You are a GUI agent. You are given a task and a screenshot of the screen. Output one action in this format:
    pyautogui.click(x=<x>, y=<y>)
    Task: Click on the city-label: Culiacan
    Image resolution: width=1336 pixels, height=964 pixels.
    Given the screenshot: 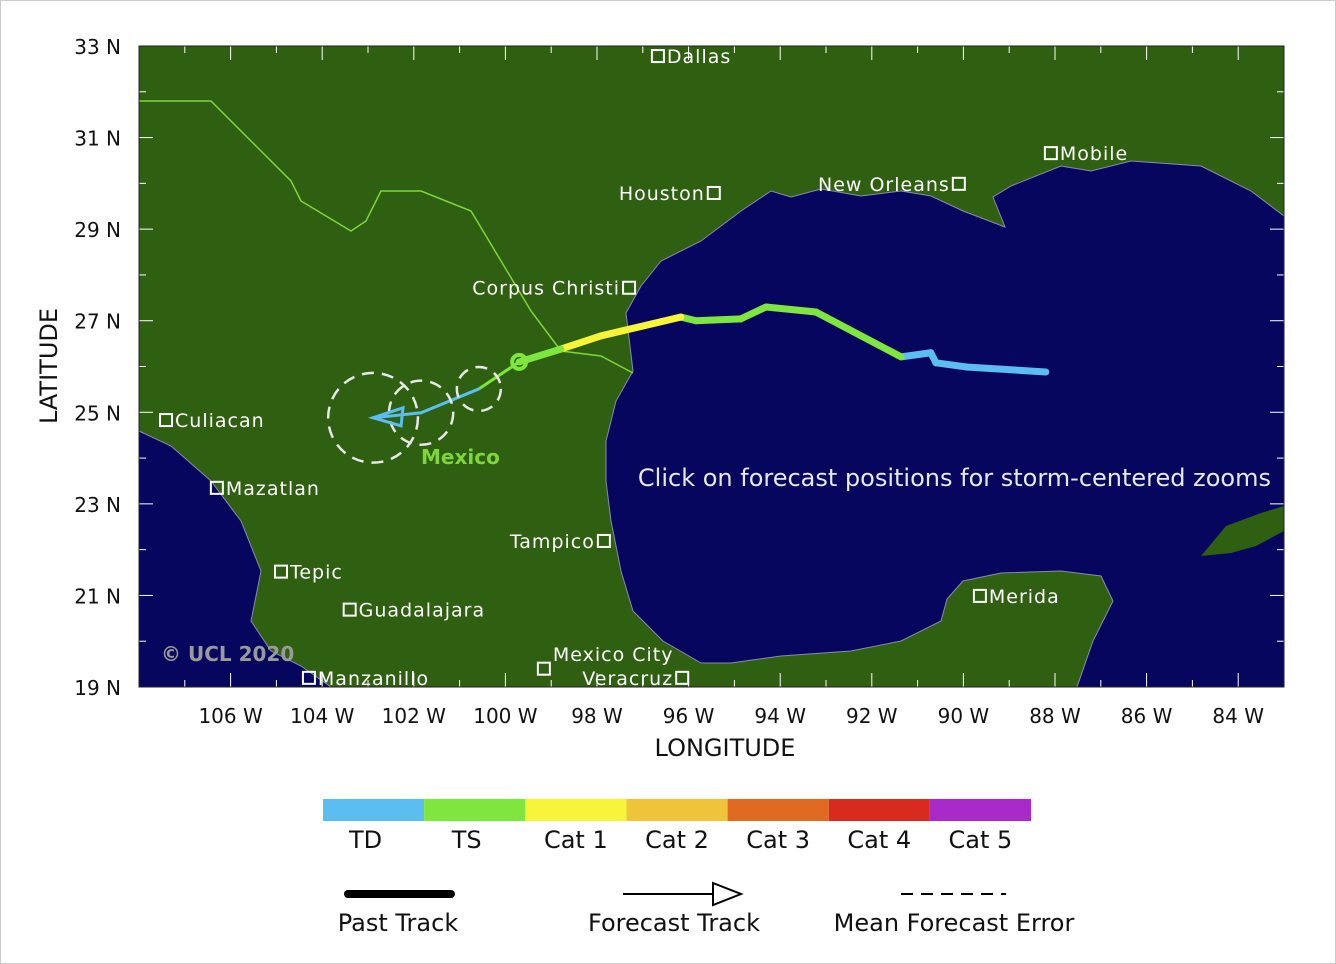 What is the action you would take?
    pyautogui.click(x=220, y=421)
    